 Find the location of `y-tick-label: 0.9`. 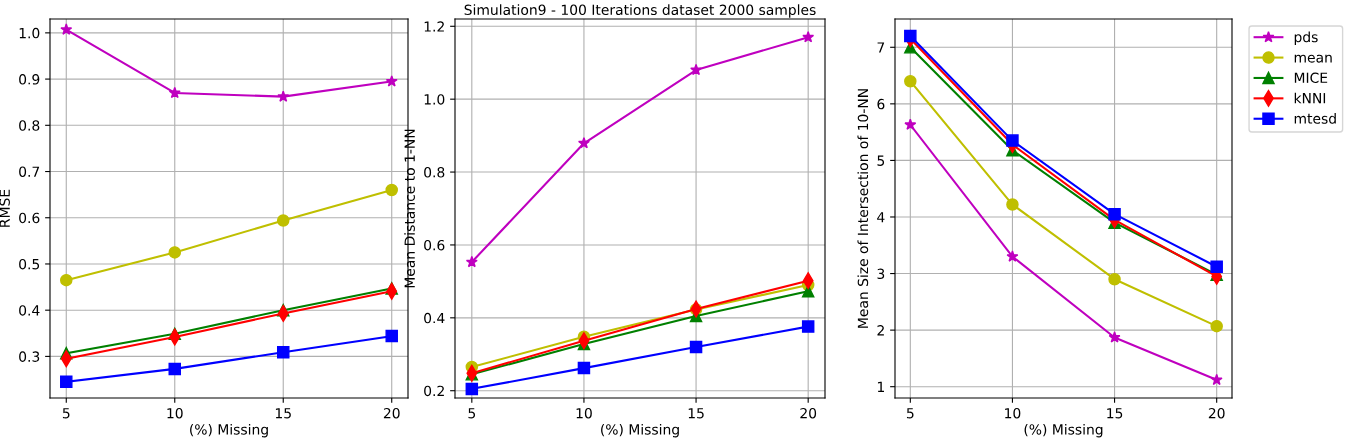

y-tick-label: 0.9 is located at coordinates (29, 79).